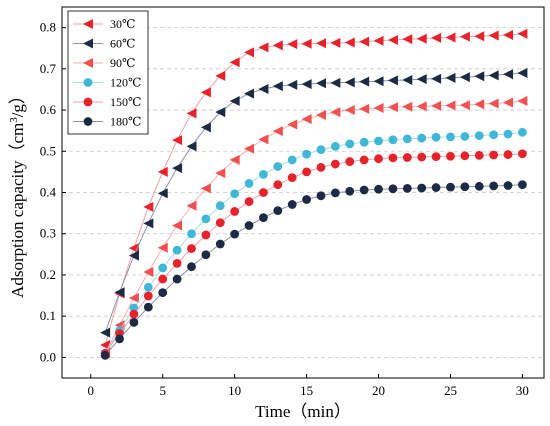 The height and width of the screenshot is (426, 550). What do you see at coordinates (107, 83) in the screenshot?
I see `legend-item: 120℃` at bounding box center [107, 83].